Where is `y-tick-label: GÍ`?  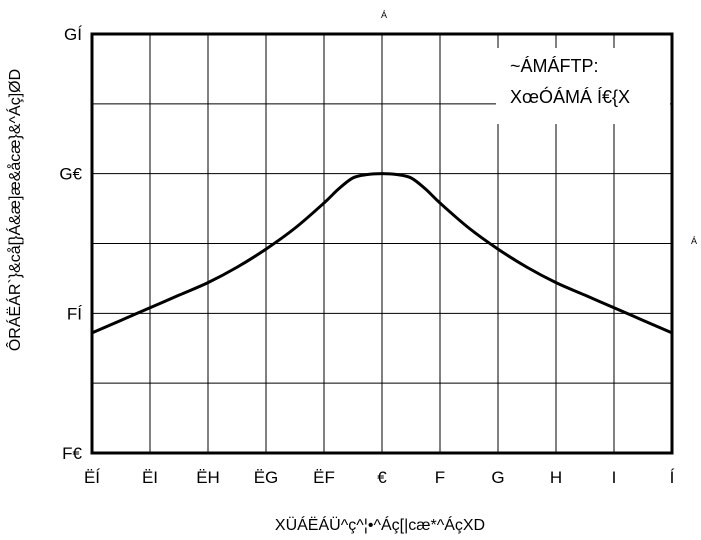
y-tick-label: GÍ is located at coordinates (73, 34).